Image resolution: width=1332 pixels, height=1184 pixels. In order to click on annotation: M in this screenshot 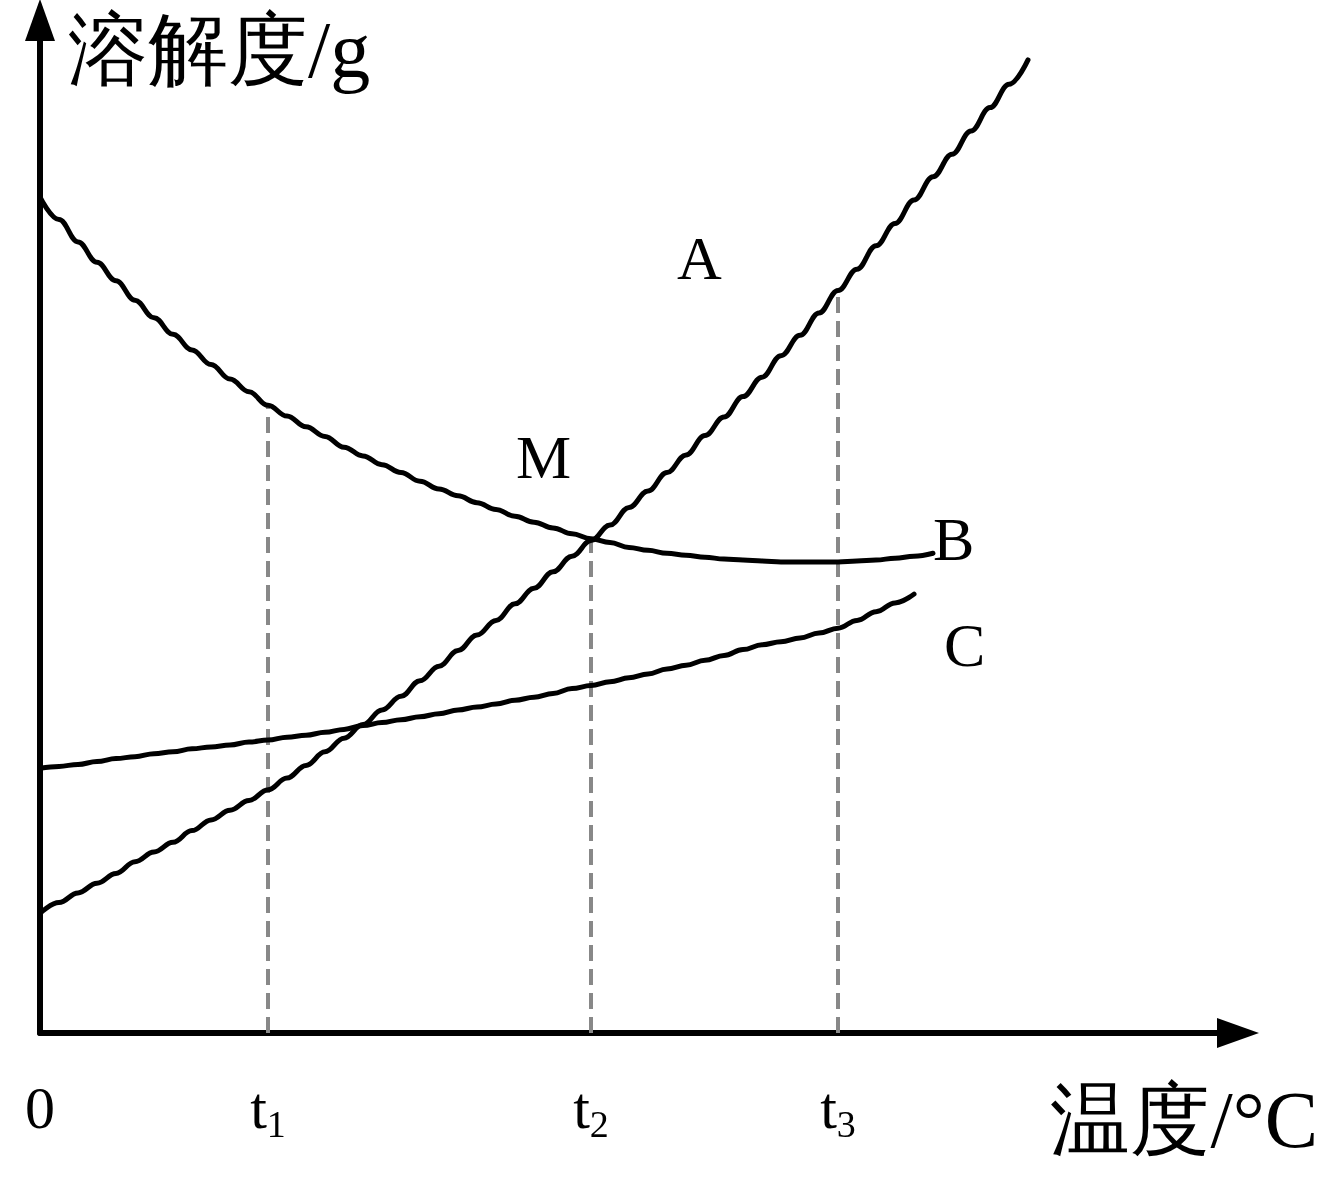, I will do `click(544, 456)`.